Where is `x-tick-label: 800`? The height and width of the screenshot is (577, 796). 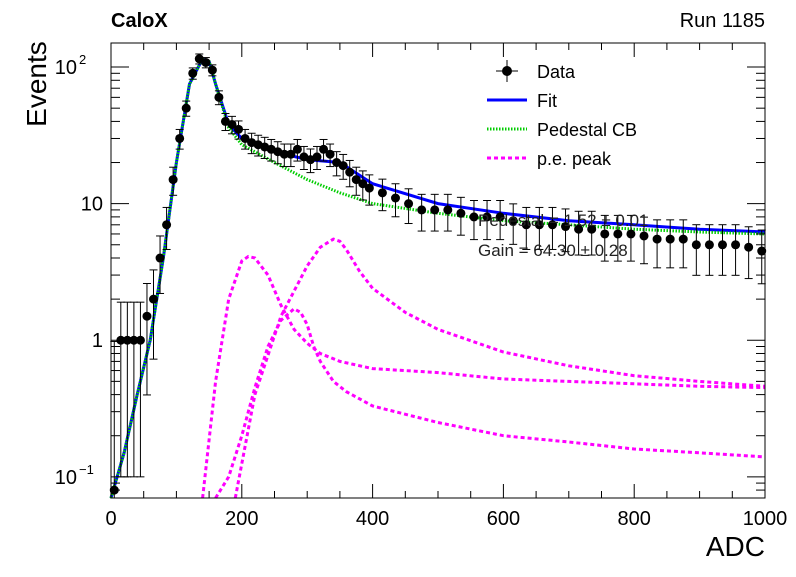 x-tick-label: 800 is located at coordinates (634, 519).